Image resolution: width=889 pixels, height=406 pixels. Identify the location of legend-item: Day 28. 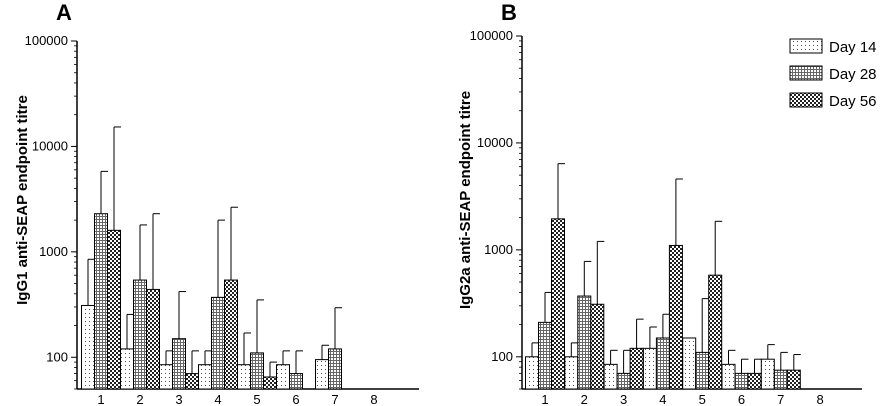
(833, 74).